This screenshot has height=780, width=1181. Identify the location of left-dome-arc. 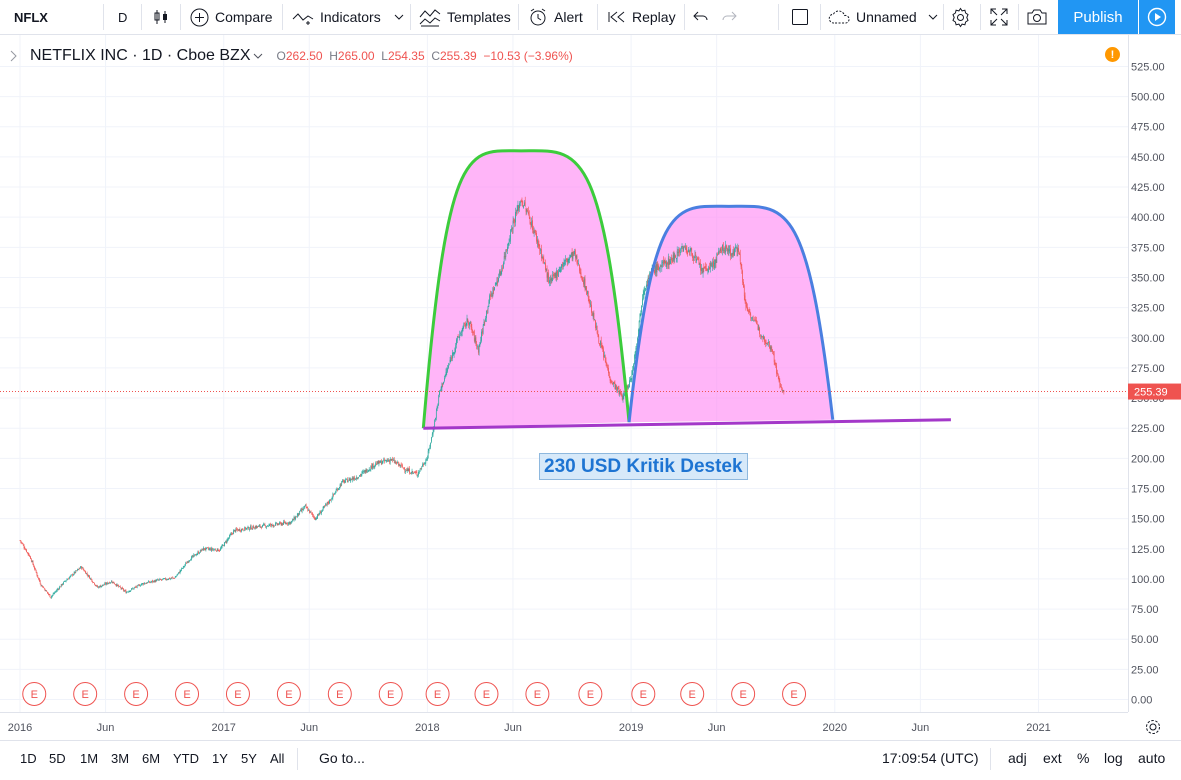
(526, 289).